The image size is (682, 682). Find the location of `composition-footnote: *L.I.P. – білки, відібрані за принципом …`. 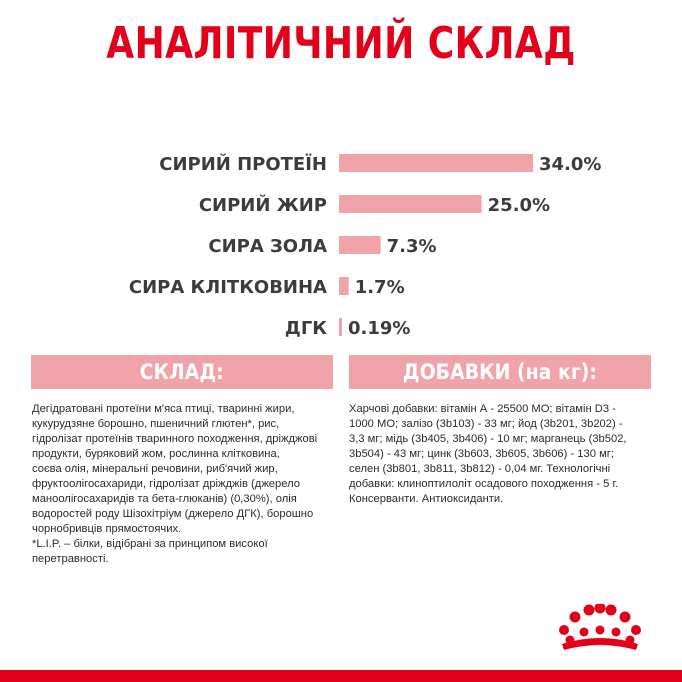

composition-footnote: *L.I.P. – білки, відібрані за принципом … is located at coordinates (150, 544).